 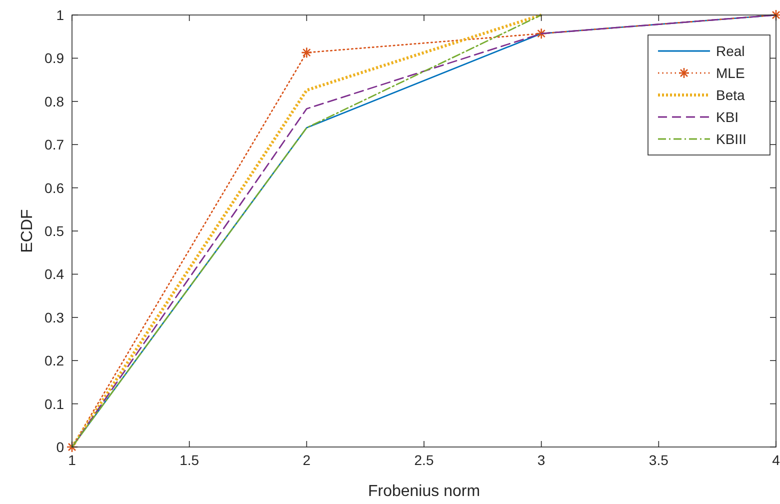 What do you see at coordinates (54, 188) in the screenshot?
I see `y-tick-label: 0.6` at bounding box center [54, 188].